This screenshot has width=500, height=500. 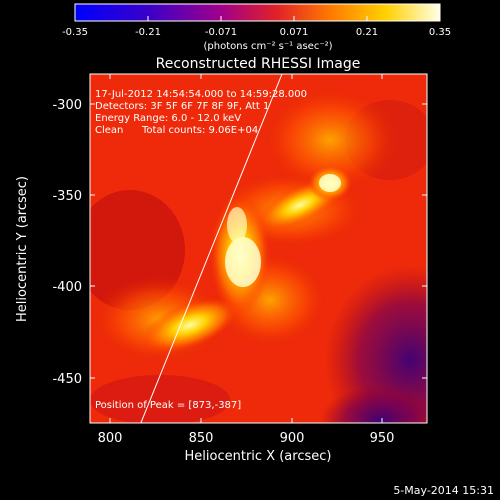 What do you see at coordinates (292, 438) in the screenshot?
I see `x-tick-label: 900` at bounding box center [292, 438].